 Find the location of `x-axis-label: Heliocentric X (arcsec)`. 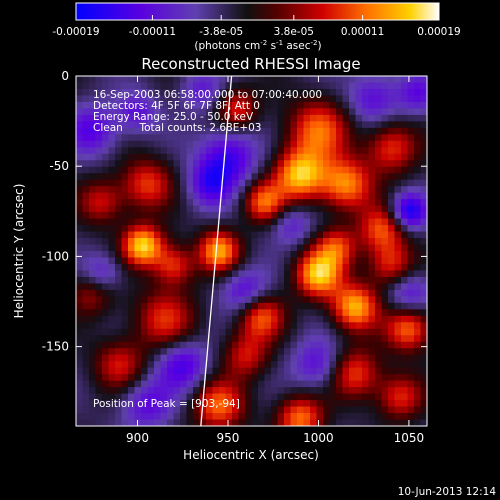

x-axis-label: Heliocentric X (arcsec) is located at coordinates (251, 455).